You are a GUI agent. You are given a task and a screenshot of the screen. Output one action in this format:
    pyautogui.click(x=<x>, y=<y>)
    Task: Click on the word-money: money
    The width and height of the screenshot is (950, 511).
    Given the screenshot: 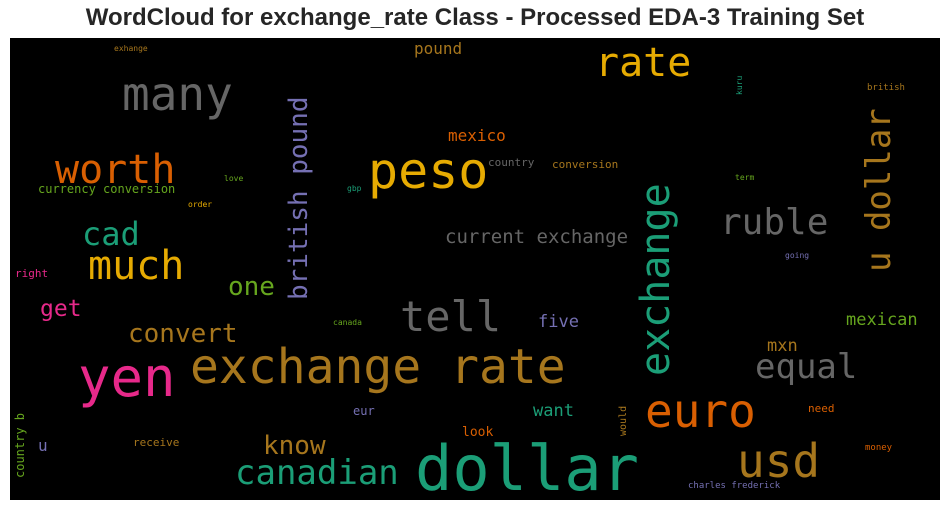 What is the action you would take?
    pyautogui.click(x=879, y=448)
    